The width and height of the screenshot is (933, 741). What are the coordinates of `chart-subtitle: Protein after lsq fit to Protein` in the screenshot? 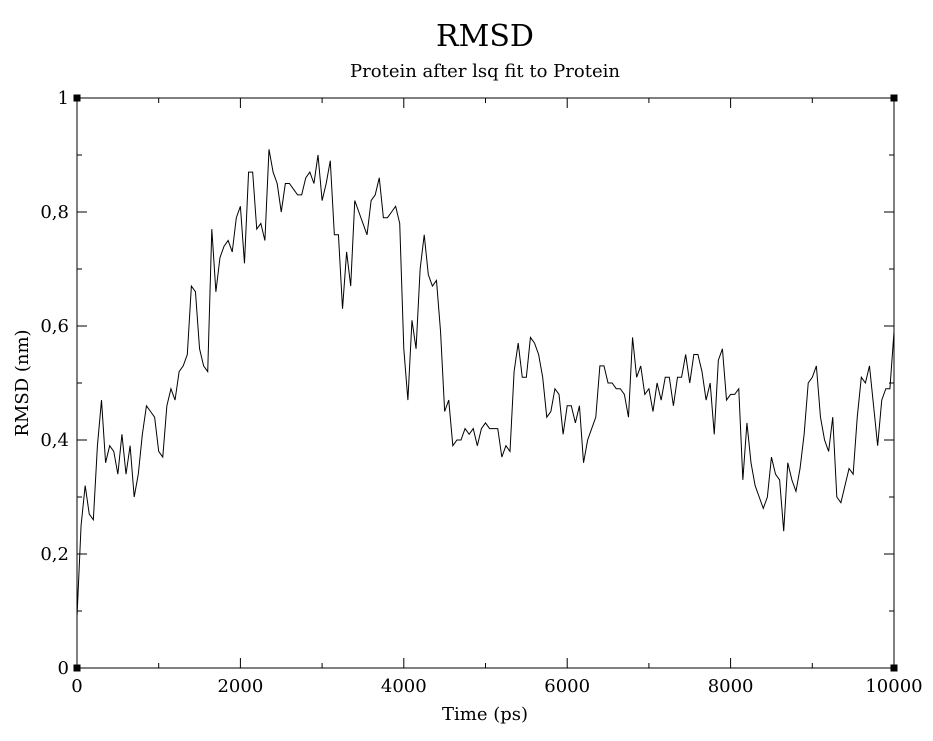 It's located at (485, 71).